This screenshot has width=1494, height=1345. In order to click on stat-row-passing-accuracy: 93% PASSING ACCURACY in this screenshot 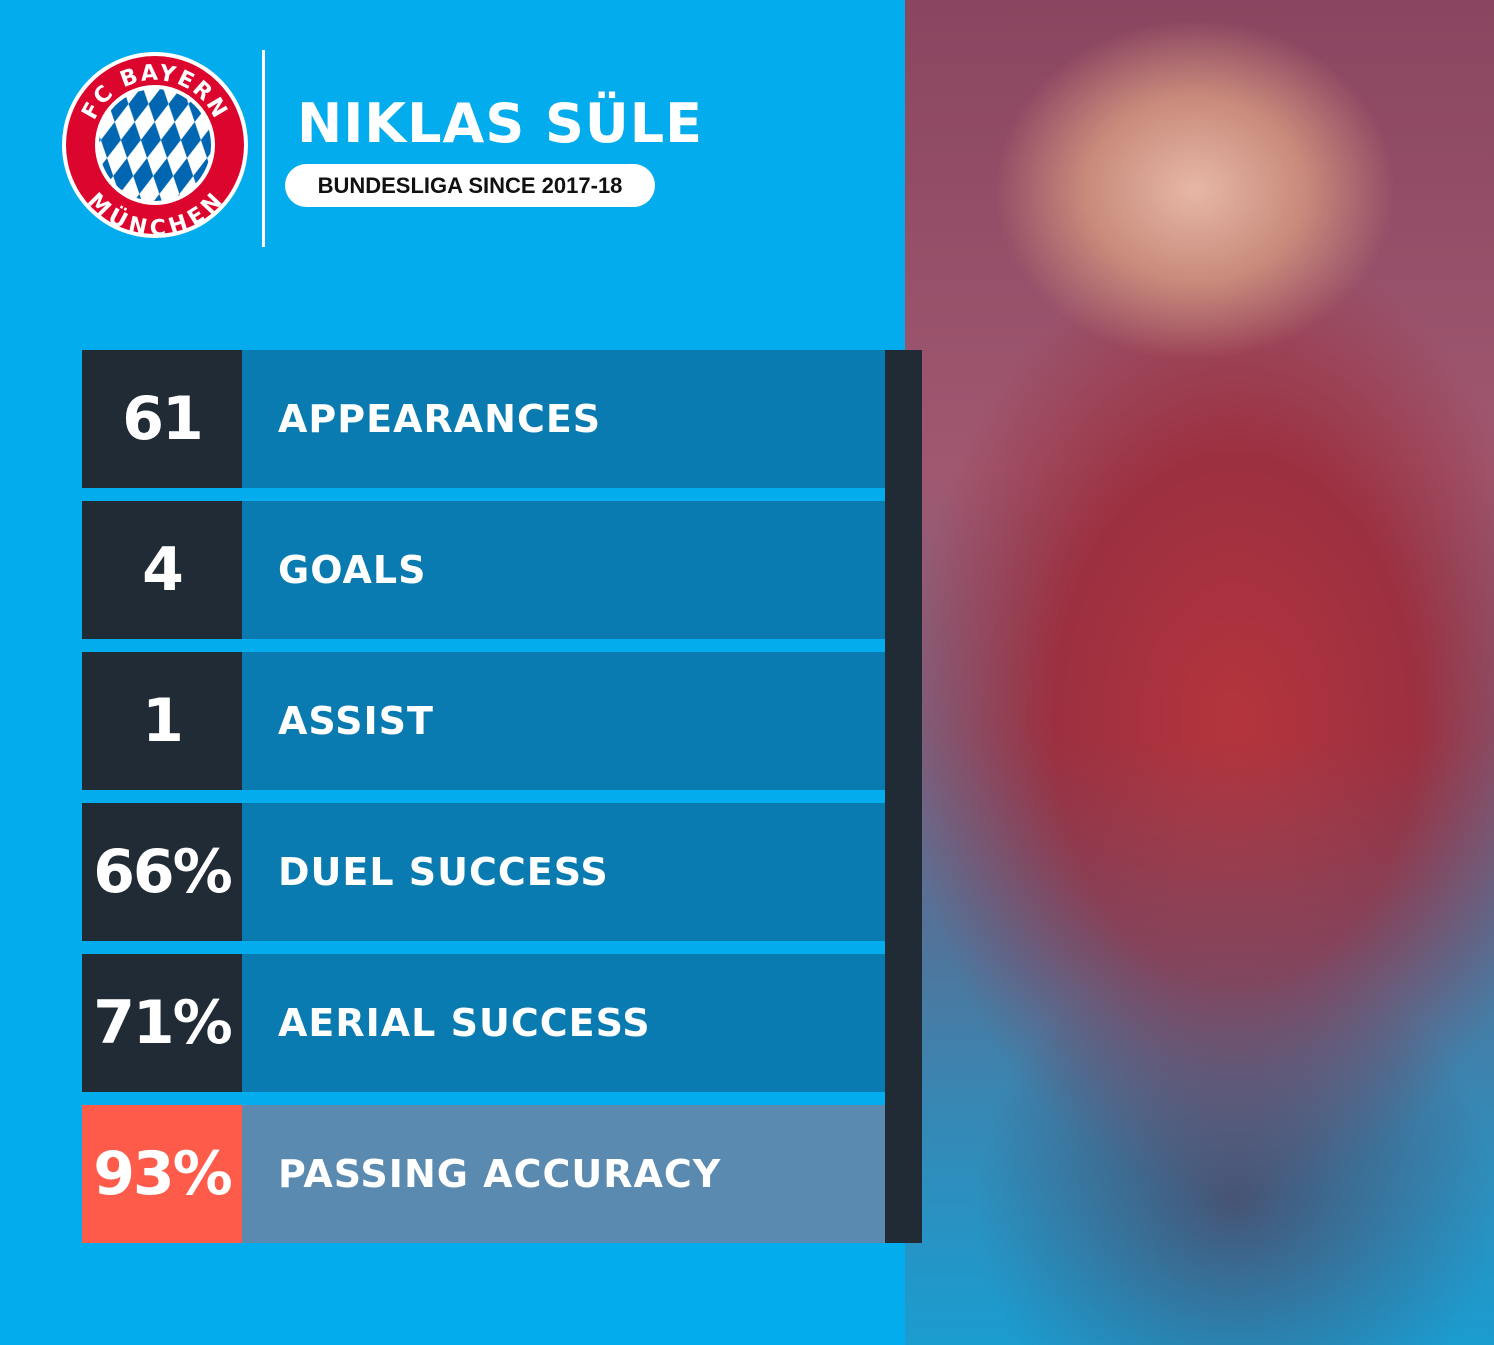, I will do `click(483, 1174)`.